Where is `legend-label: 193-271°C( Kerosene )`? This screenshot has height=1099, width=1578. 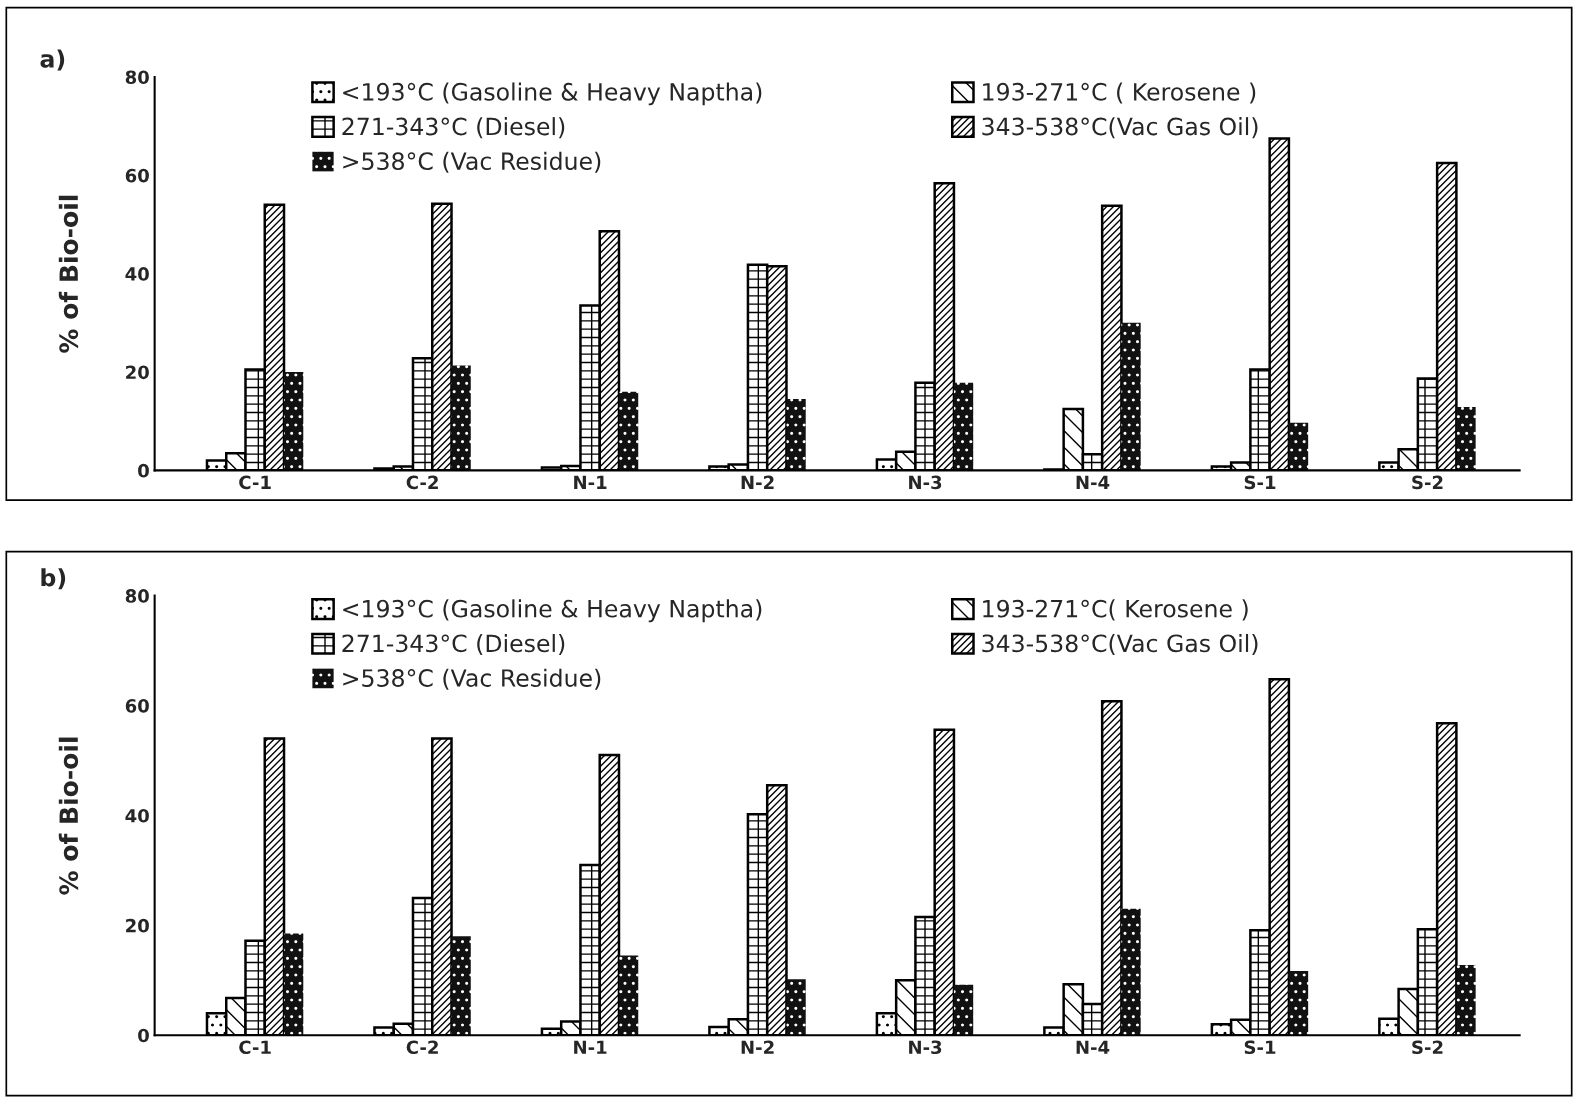 legend-label: 193-271°C( Kerosene ) is located at coordinates (1115, 610).